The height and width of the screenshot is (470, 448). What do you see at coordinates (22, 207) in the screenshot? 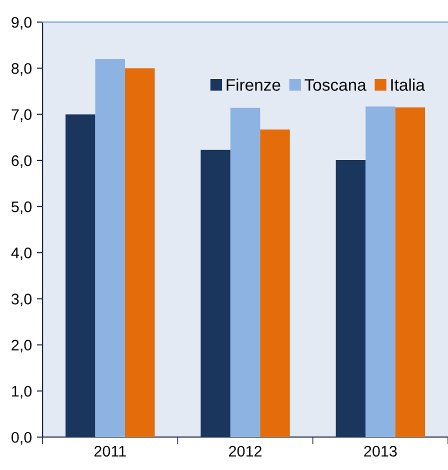
I see `y-tick-label: 5,0` at bounding box center [22, 207].